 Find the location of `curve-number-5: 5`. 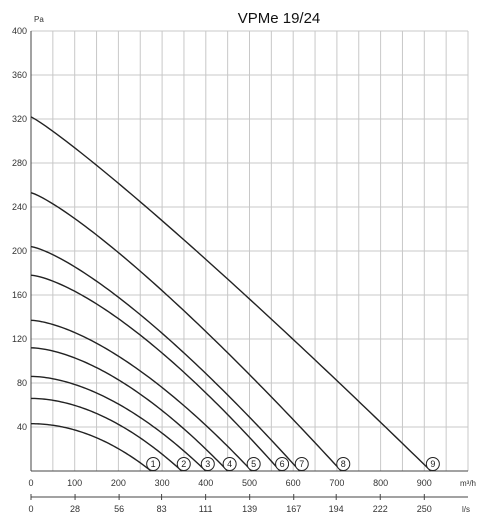

curve-number-5: 5 is located at coordinates (253, 464).